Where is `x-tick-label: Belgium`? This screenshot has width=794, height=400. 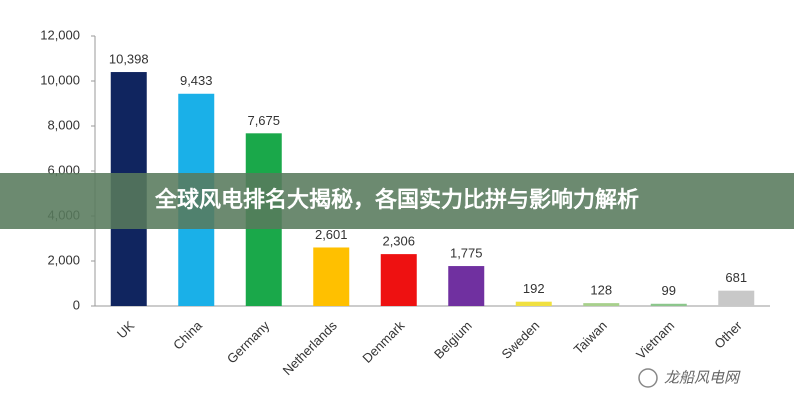 x-tick-label: Belgium is located at coordinates (453, 340).